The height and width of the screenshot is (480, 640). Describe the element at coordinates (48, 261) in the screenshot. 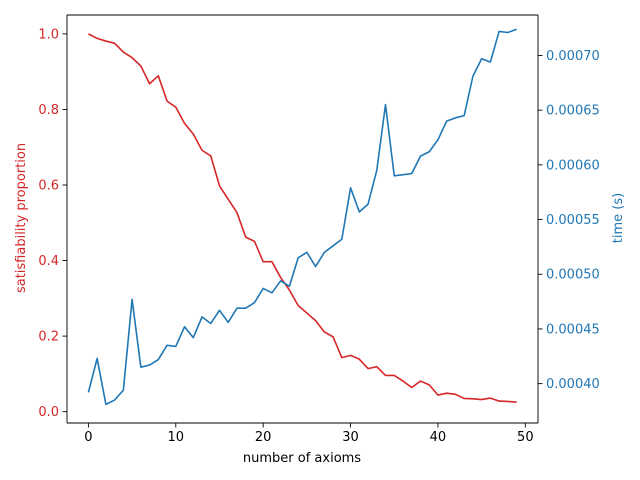

I see `left-y-tick-label: 0.4` at that location.